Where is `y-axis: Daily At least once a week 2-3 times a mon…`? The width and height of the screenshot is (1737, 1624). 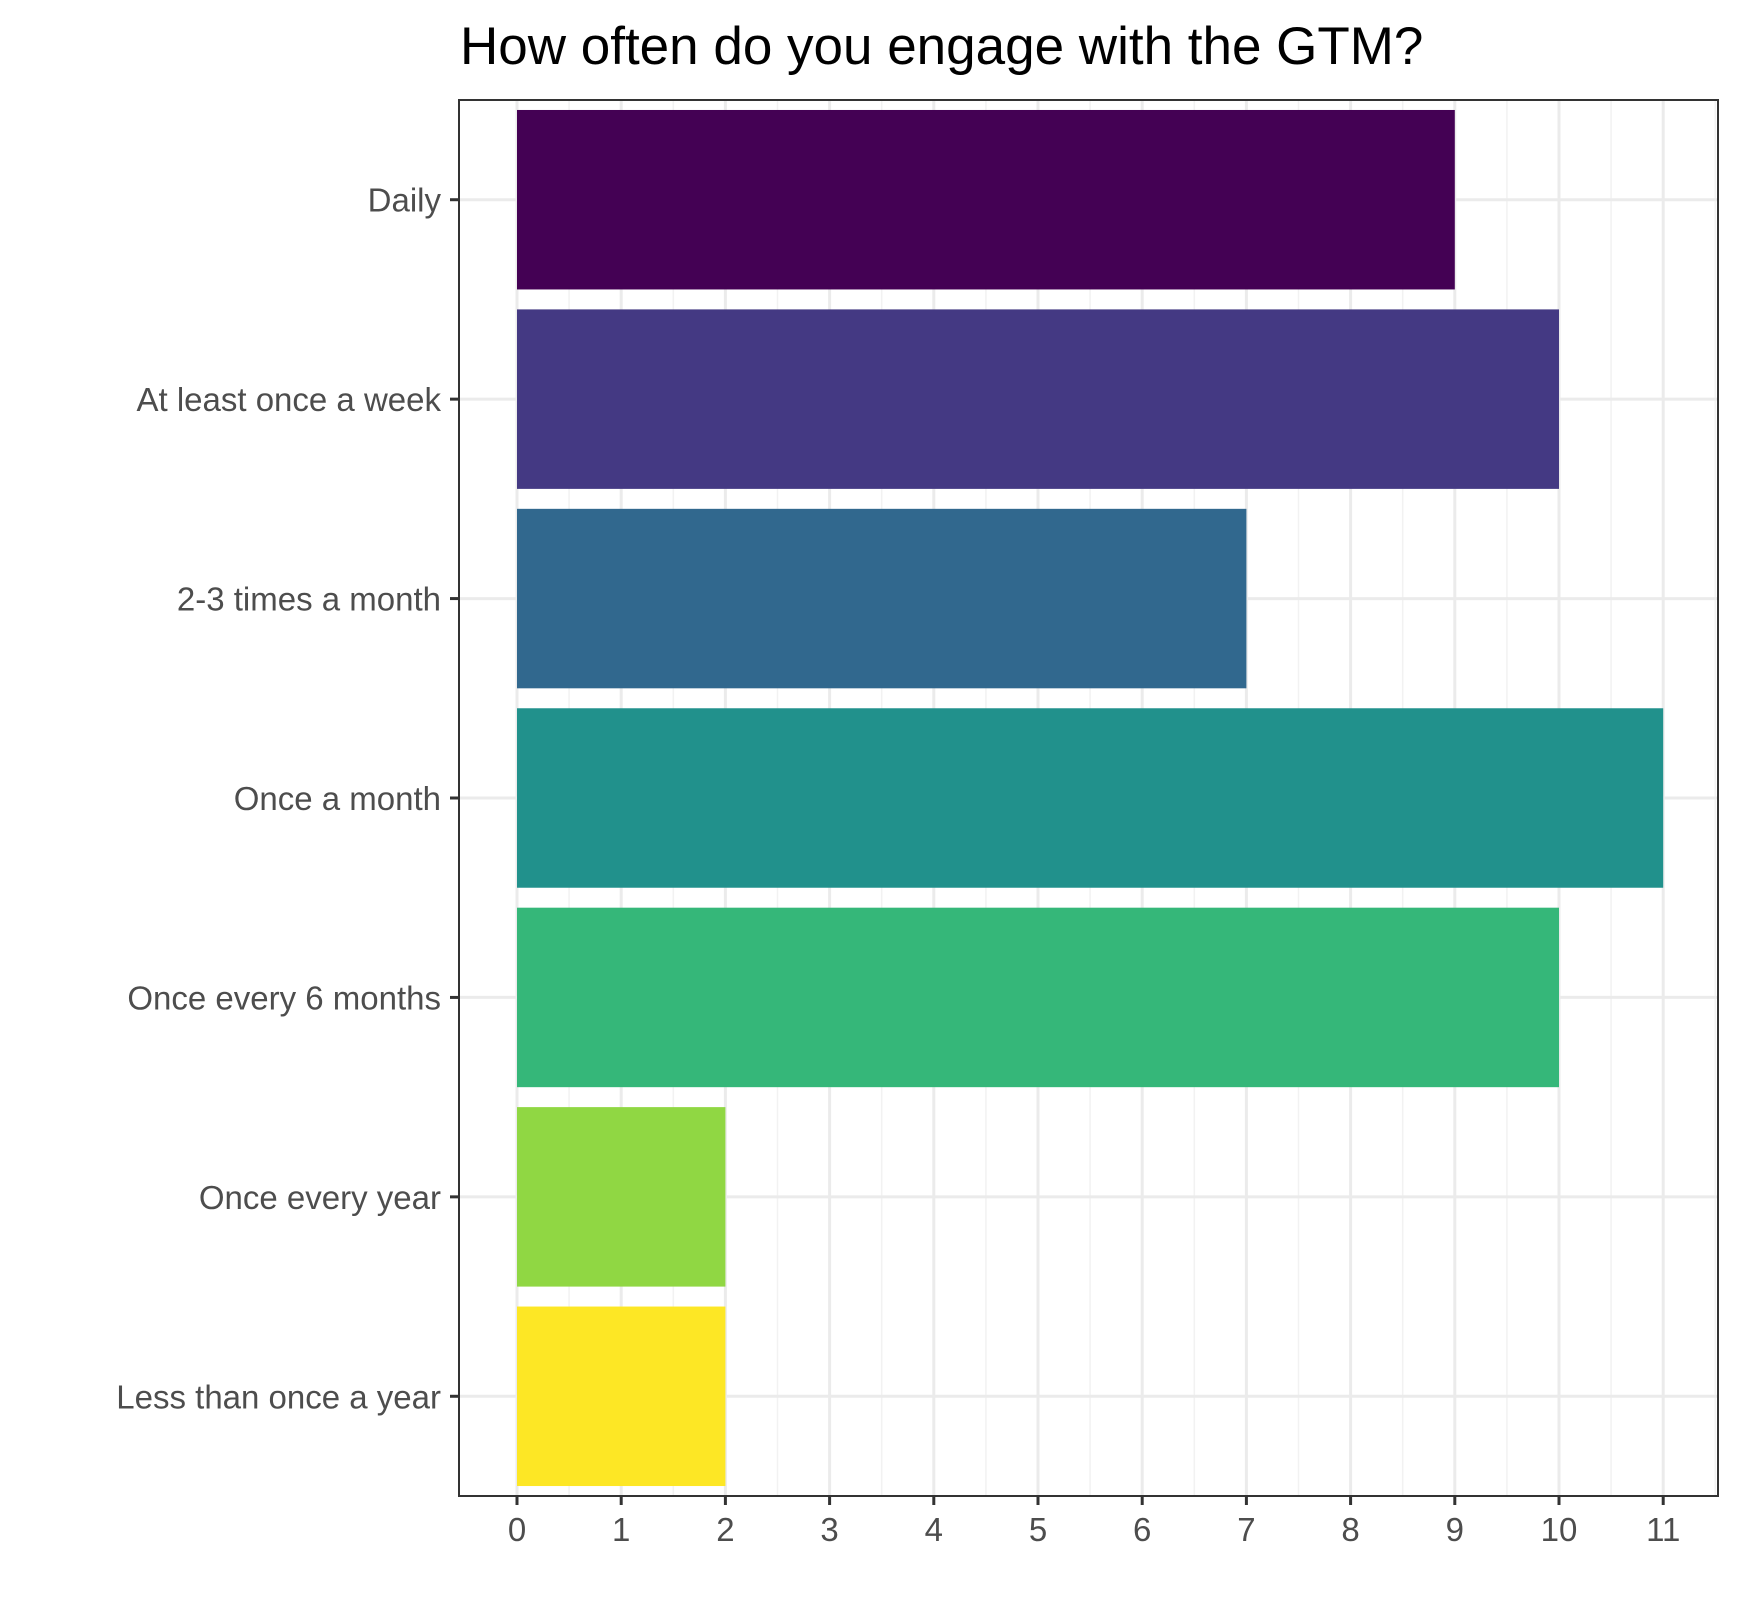 y-axis: Daily At least once a week 2-3 times a mon… is located at coordinates (287, 798).